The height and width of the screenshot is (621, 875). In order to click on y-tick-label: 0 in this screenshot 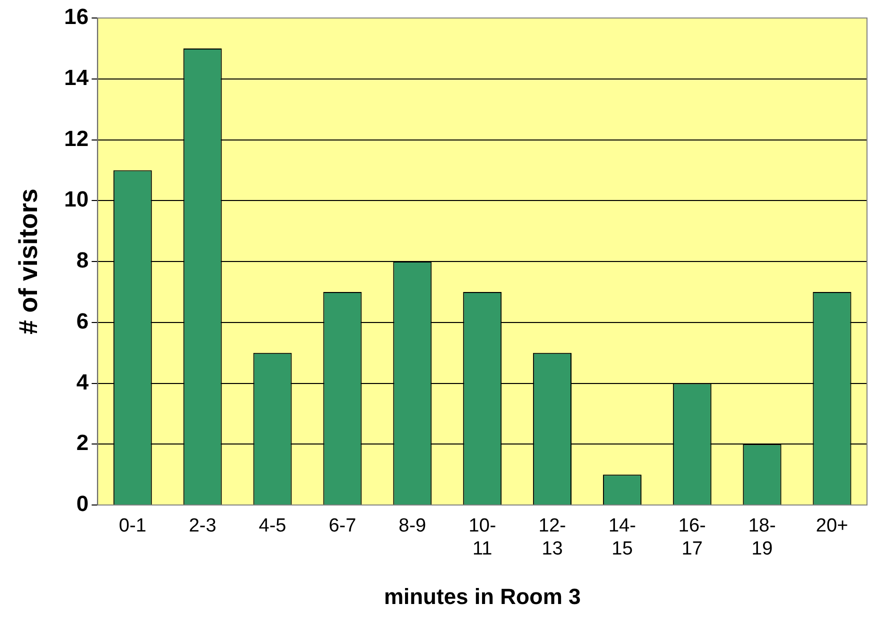, I will do `click(82, 503)`.